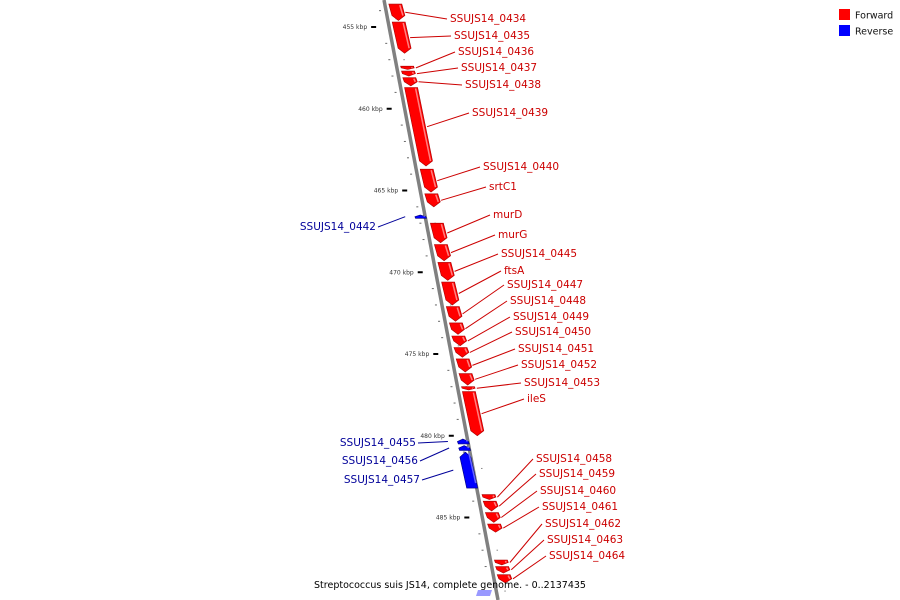  What do you see at coordinates (521, 167) in the screenshot?
I see `gene-label-ssujs14_0440: SSUJS14_0440` at bounding box center [521, 167].